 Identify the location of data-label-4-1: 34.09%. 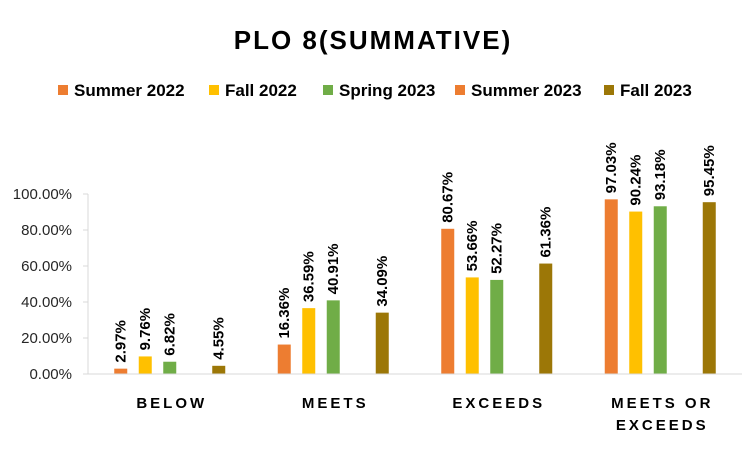
(382, 281).